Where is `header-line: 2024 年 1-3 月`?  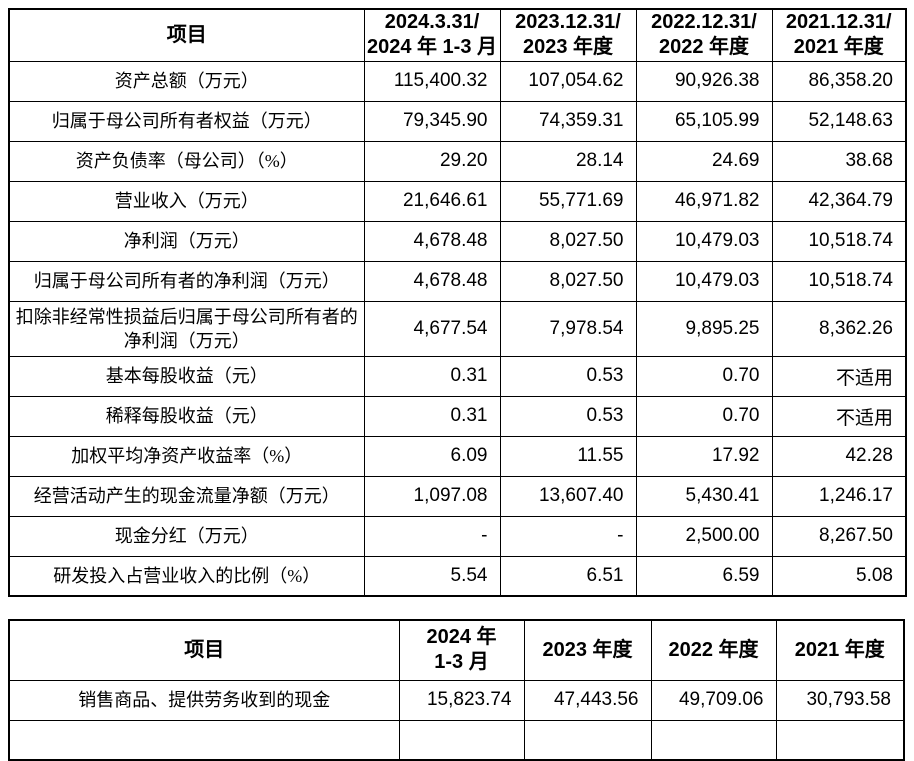
header-line: 2024 年 1-3 月 is located at coordinates (432, 47).